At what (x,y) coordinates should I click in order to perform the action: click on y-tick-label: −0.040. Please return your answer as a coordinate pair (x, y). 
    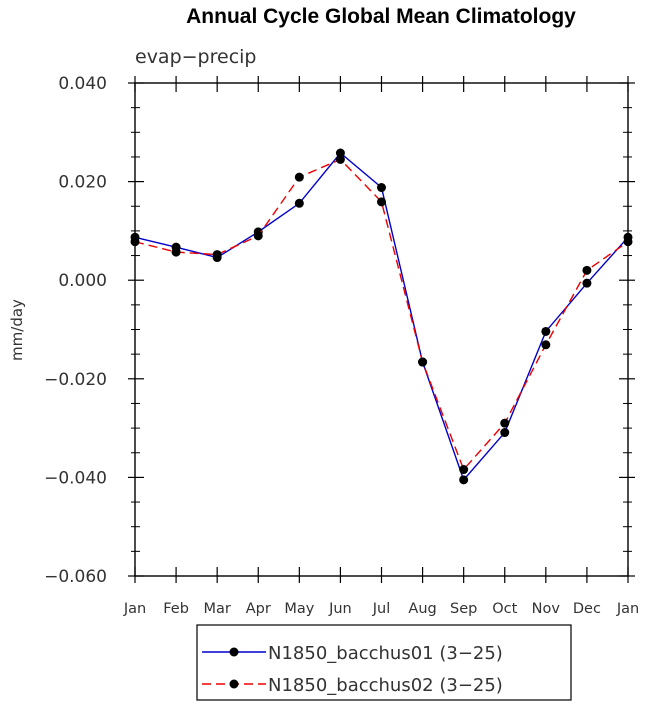
    Looking at the image, I should click on (75, 478).